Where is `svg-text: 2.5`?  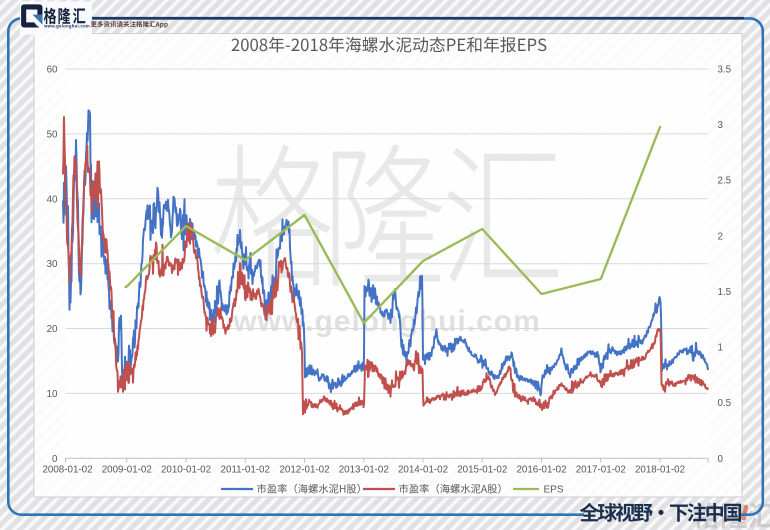 svg-text: 2.5 is located at coordinates (725, 181).